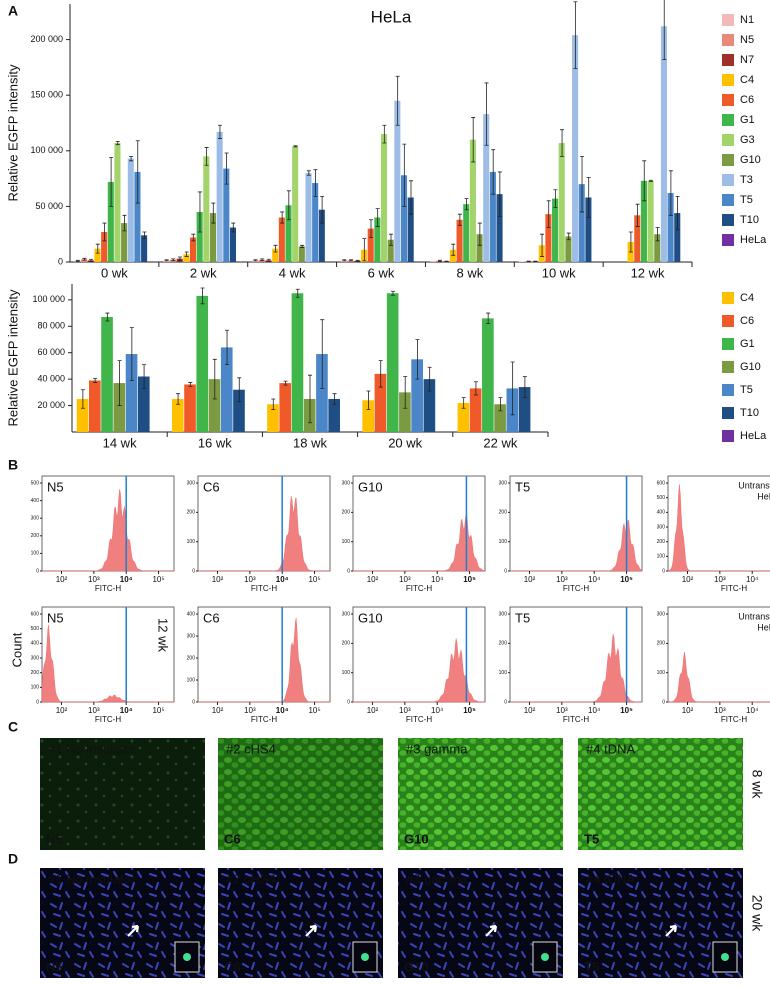 Image resolution: width=770 pixels, height=986 pixels. I want to click on plot-label: Untransformed, so click(754, 616).